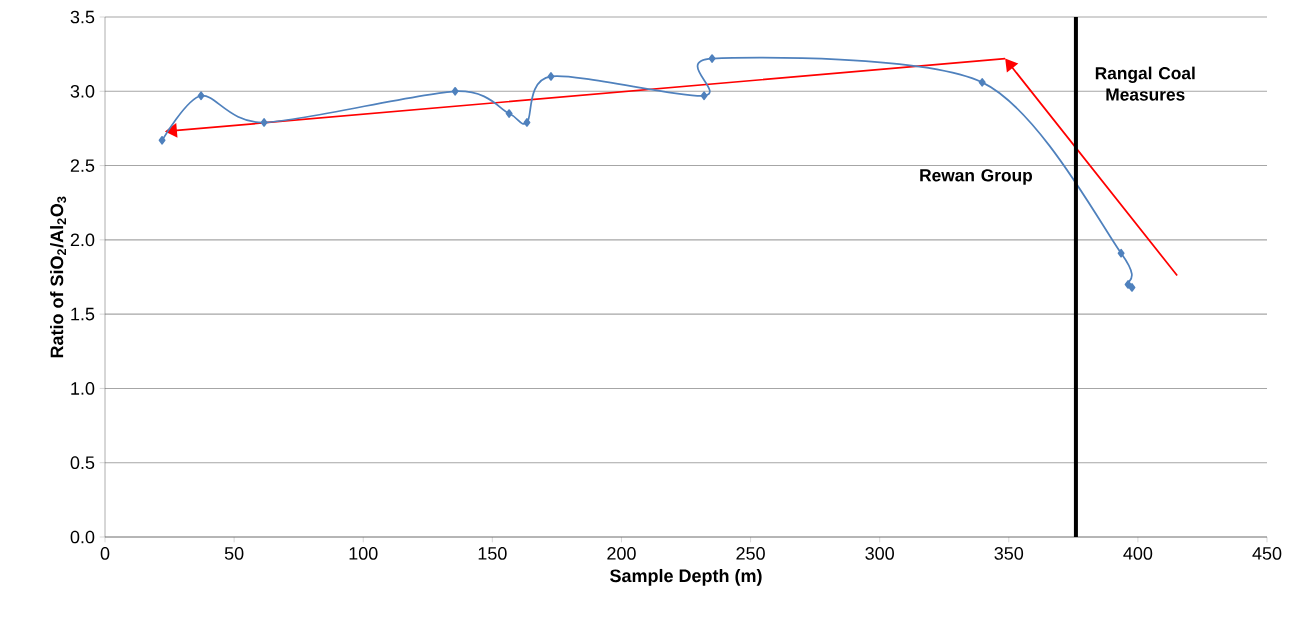 Image resolution: width=1305 pixels, height=626 pixels. What do you see at coordinates (82, 463) in the screenshot?
I see `y-tick-label: 0.5` at bounding box center [82, 463].